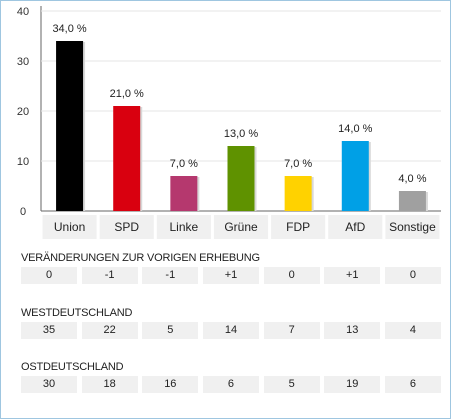 The width and height of the screenshot is (451, 419). I want to click on category-label: Sonstige, so click(412, 227).